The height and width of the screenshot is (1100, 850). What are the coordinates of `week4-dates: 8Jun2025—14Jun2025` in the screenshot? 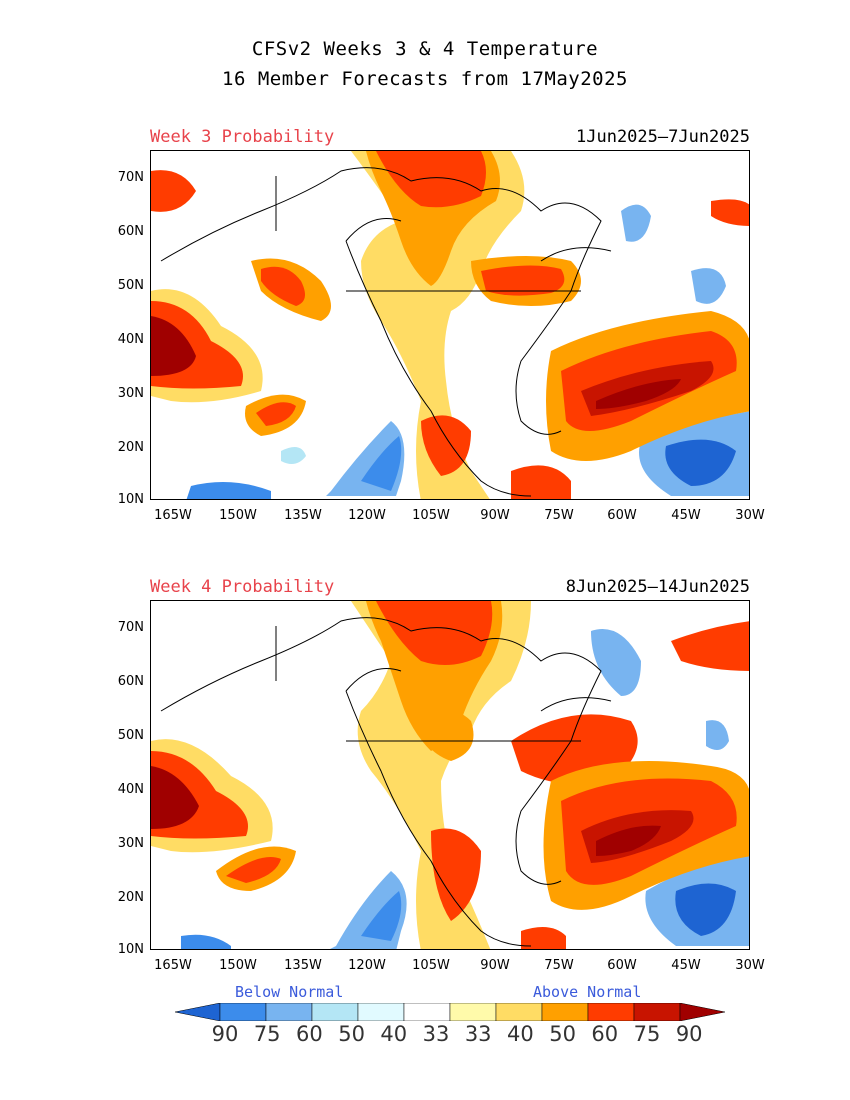 It's located at (657, 587).